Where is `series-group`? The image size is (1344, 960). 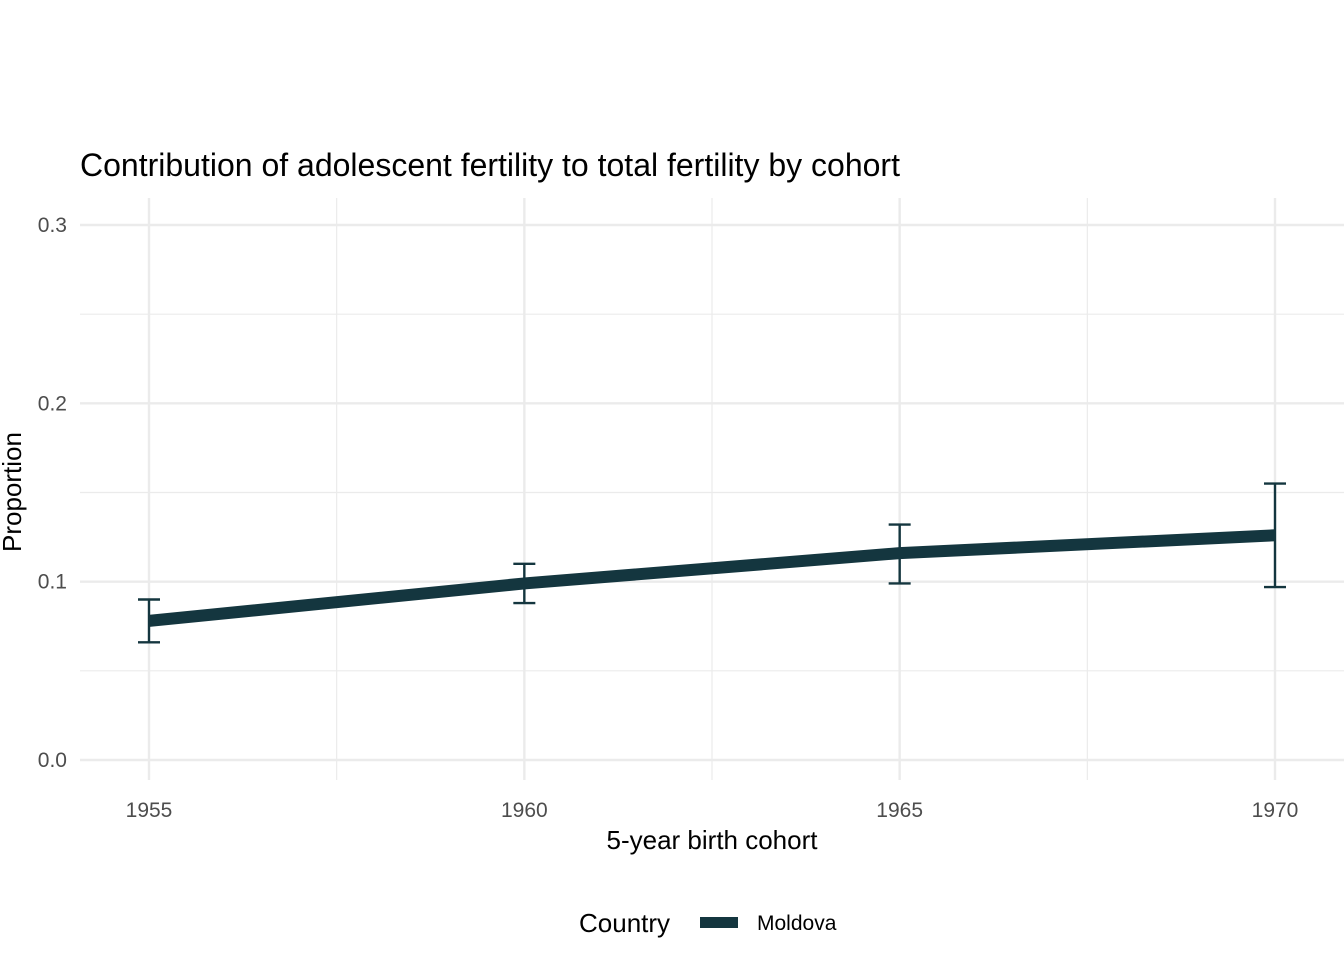
series-group is located at coordinates (712, 563).